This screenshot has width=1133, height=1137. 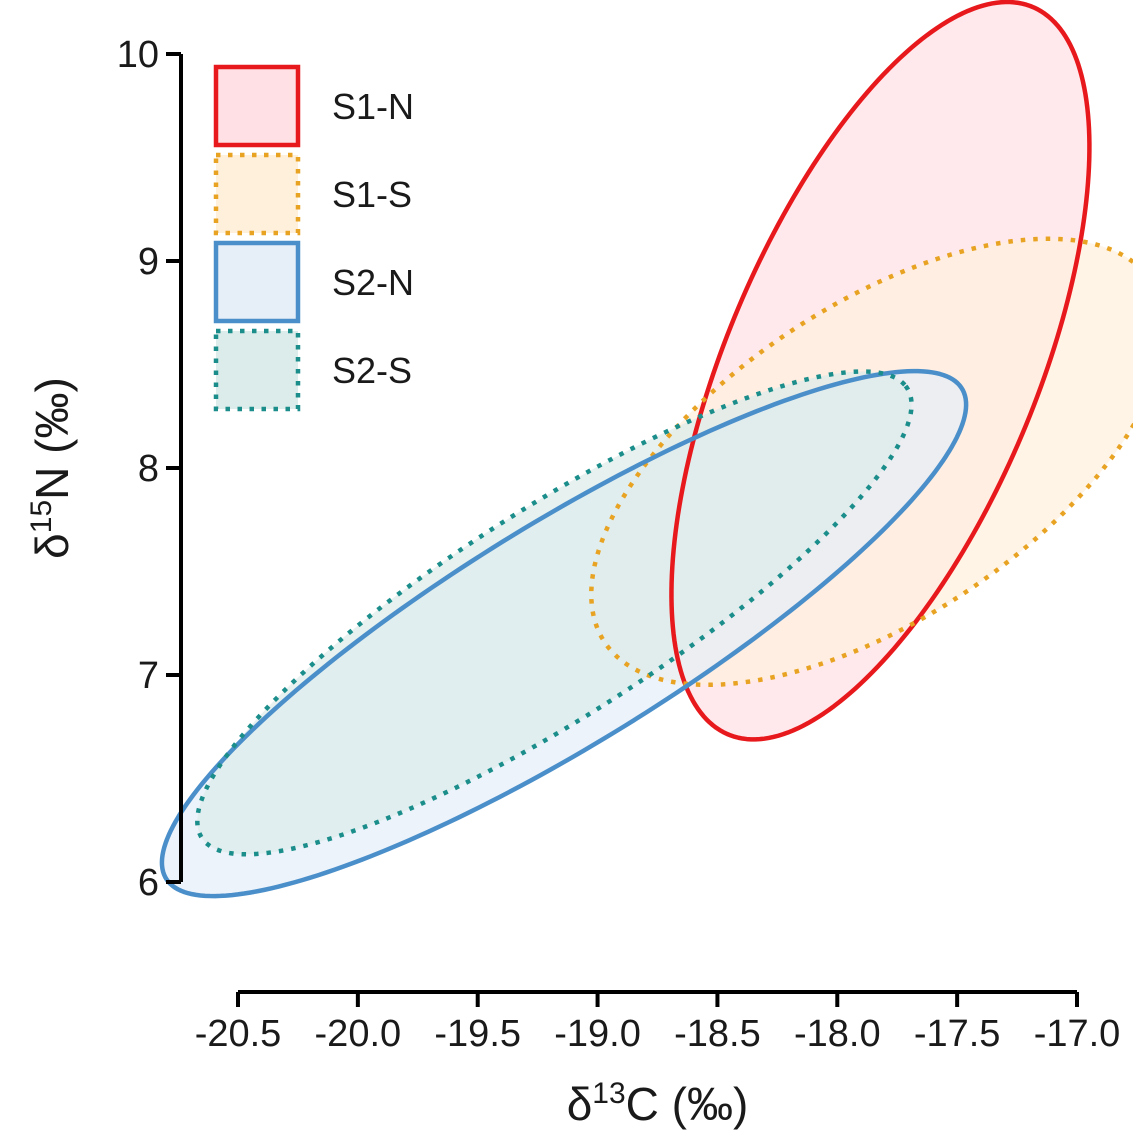 I want to click on y-tick-label: 10, so click(x=138, y=55).